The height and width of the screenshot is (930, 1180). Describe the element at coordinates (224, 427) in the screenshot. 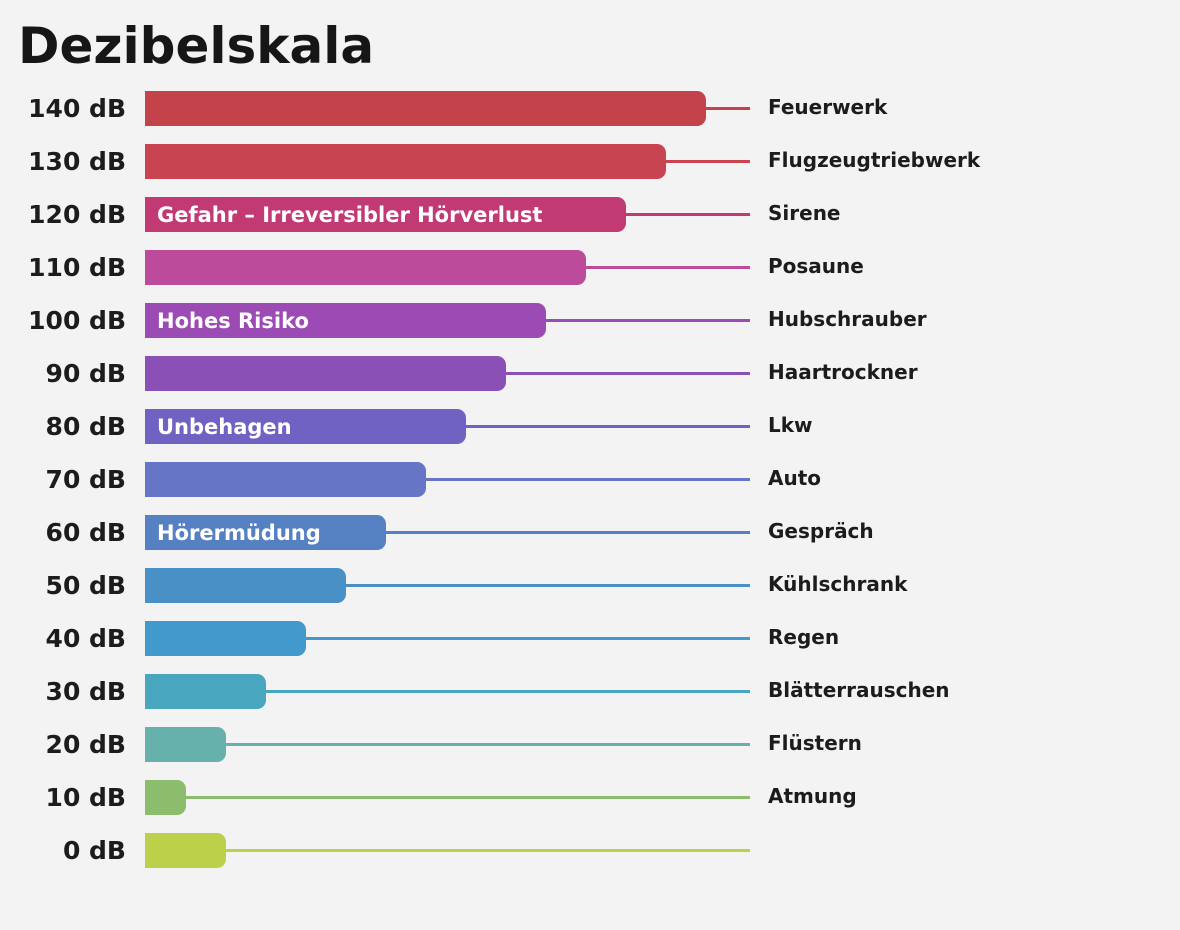

I see `zone-label: Unbehagen` at that location.